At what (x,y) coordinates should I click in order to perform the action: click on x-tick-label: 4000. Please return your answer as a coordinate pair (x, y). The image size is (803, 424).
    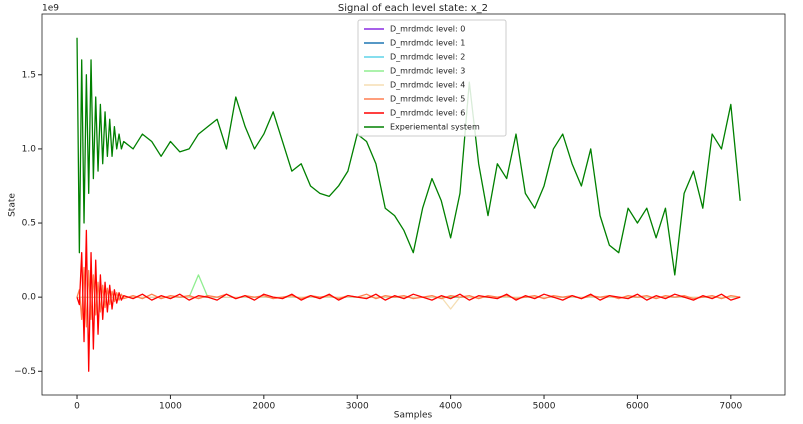
    Looking at the image, I should click on (450, 407).